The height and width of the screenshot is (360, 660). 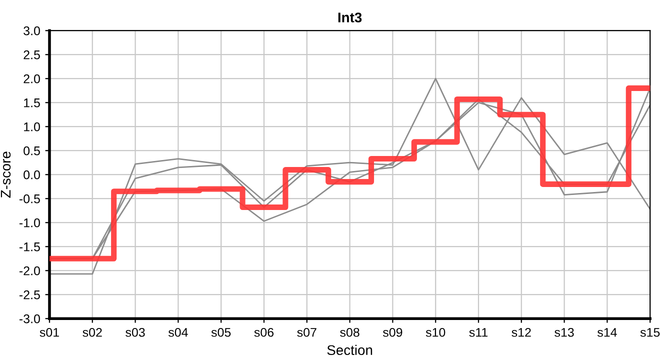 What do you see at coordinates (29, 247) in the screenshot?
I see `y-tick-label: -1.5` at bounding box center [29, 247].